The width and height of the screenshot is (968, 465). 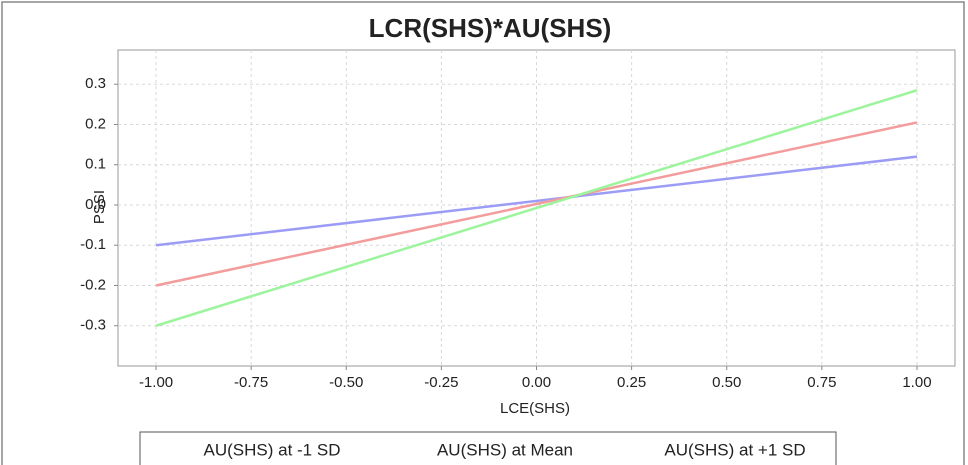 I want to click on x-tick-label: 0.75, so click(x=821, y=382).